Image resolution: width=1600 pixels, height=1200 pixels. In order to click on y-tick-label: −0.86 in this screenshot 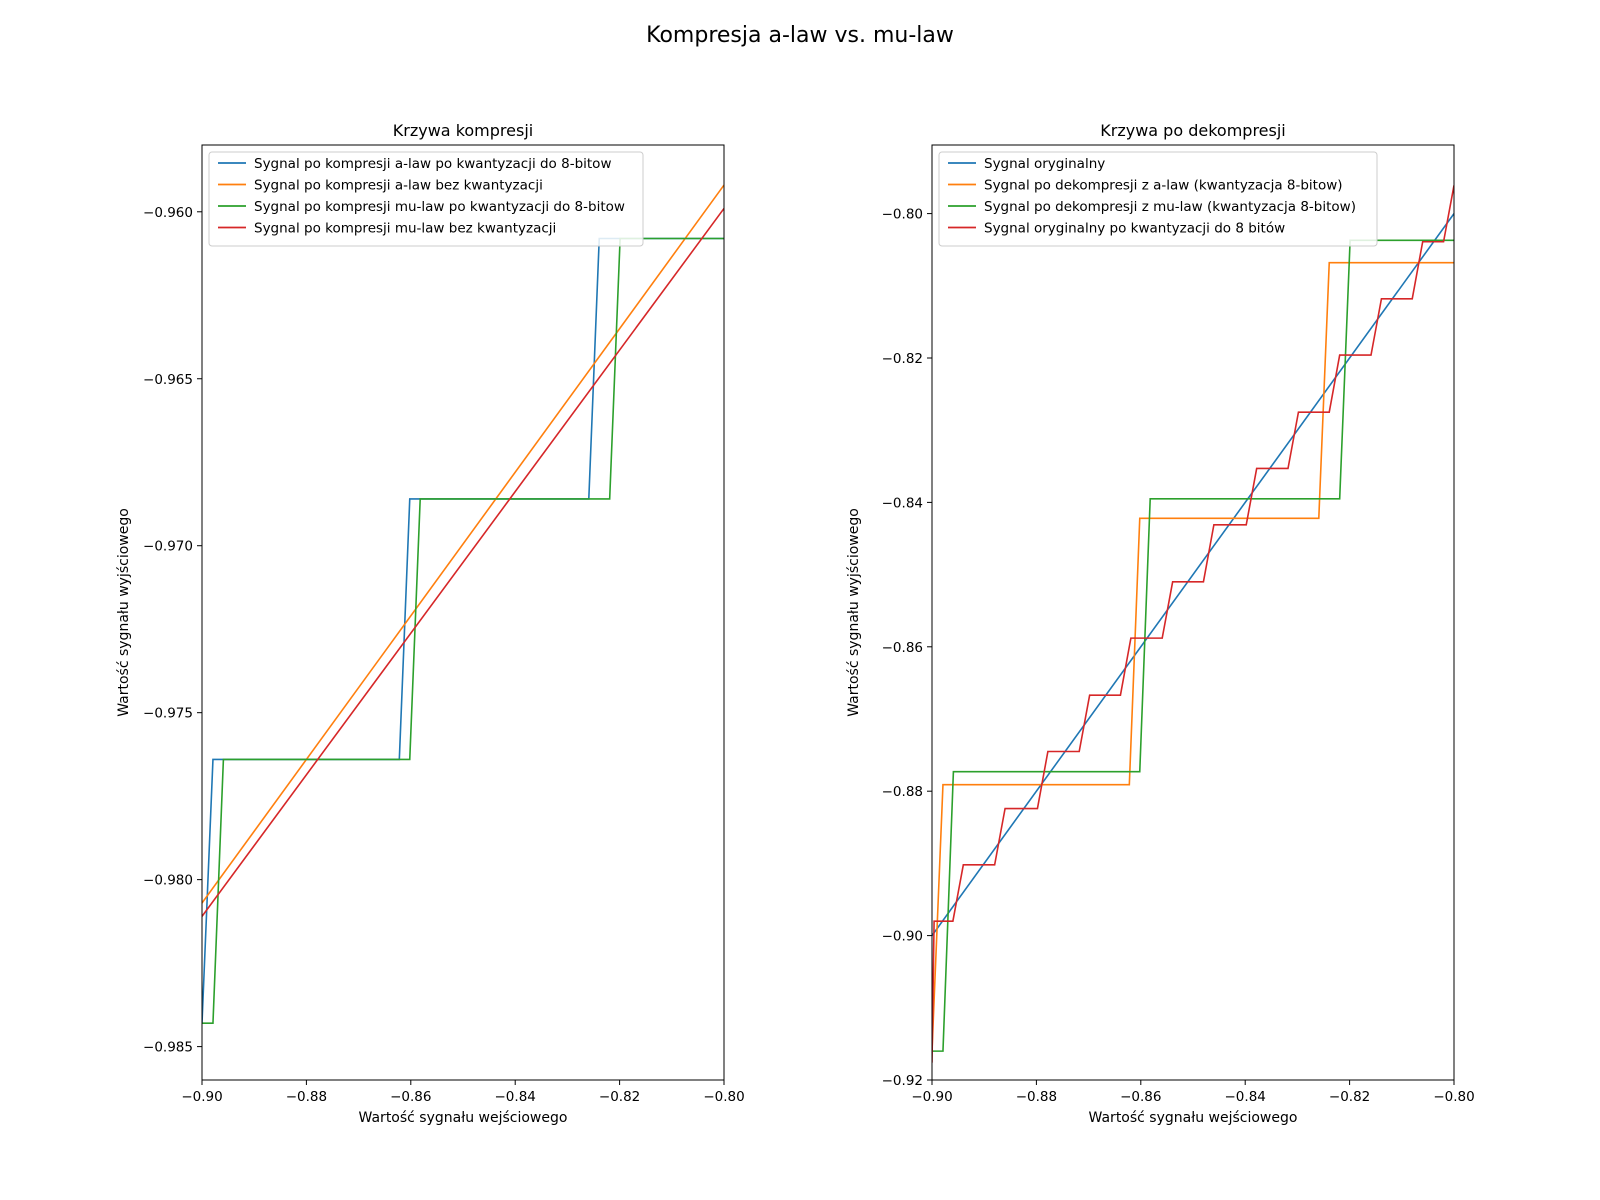, I will do `click(902, 648)`.